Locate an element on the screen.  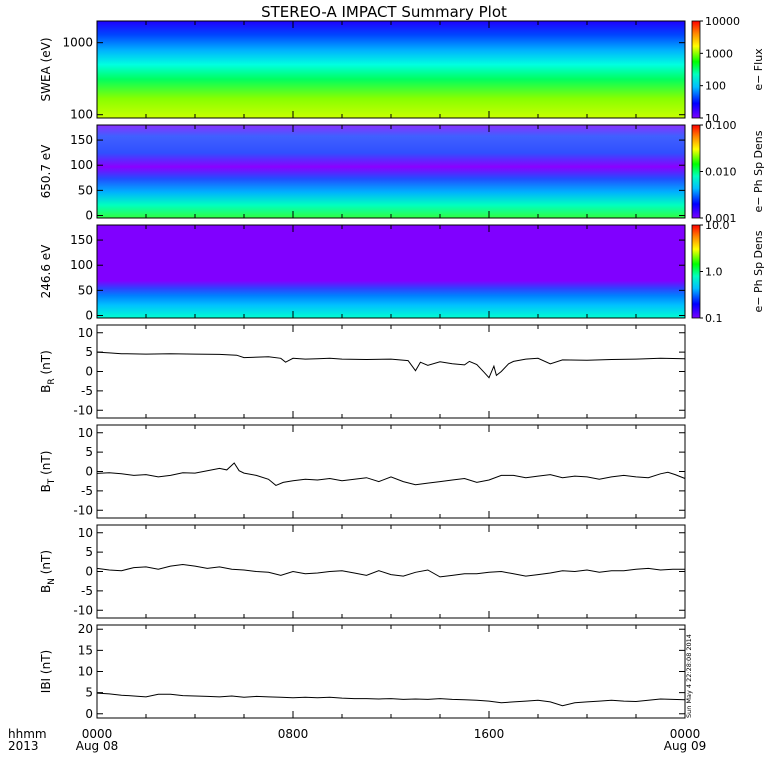
x-tick-label: 1600 is located at coordinates (489, 734).